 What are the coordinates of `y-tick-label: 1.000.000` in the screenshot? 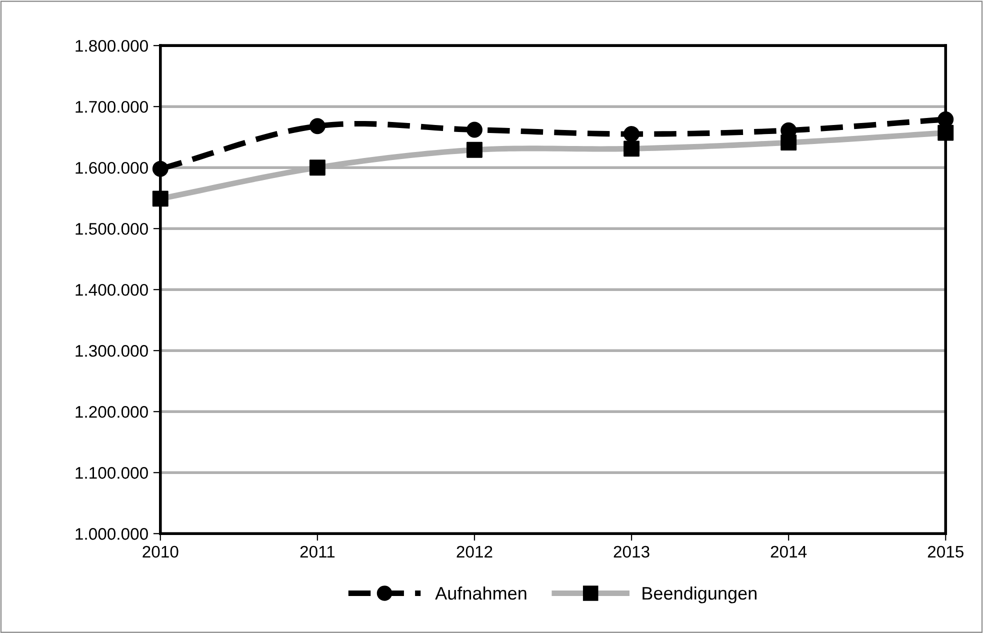 It's located at (112, 534).